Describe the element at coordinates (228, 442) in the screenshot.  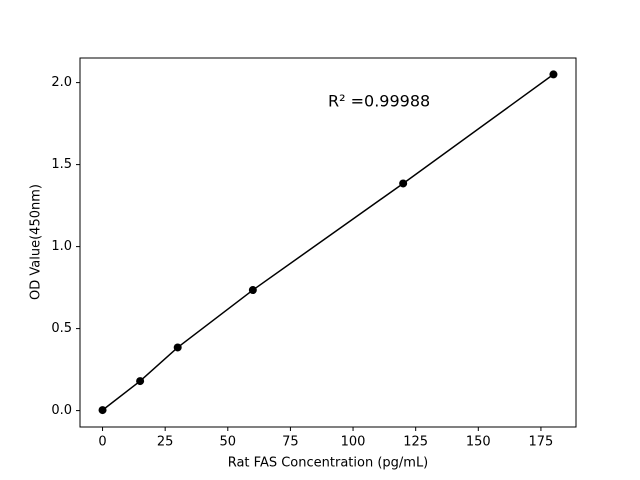
I see `x-tick-label: 50` at that location.